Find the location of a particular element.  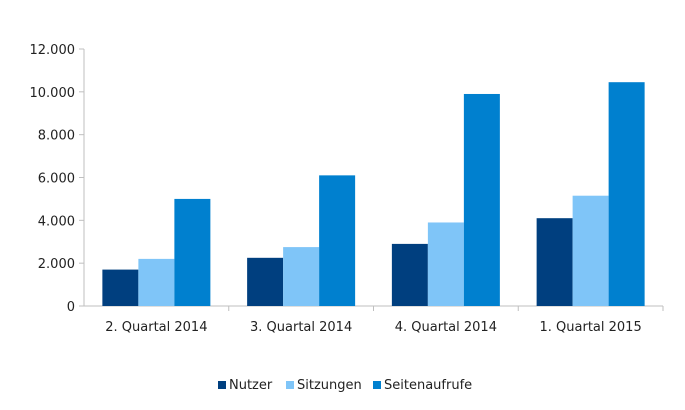

y-tick-label: 6.000 is located at coordinates (56, 179).